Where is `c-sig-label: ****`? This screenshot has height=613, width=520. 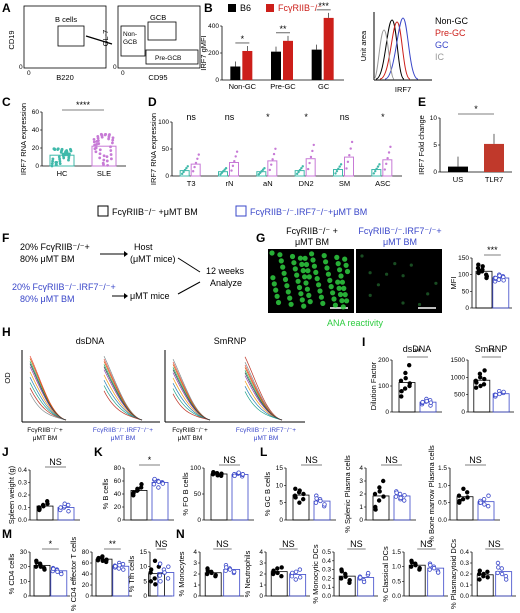 c-sig-label: **** is located at coordinates (83, 105).